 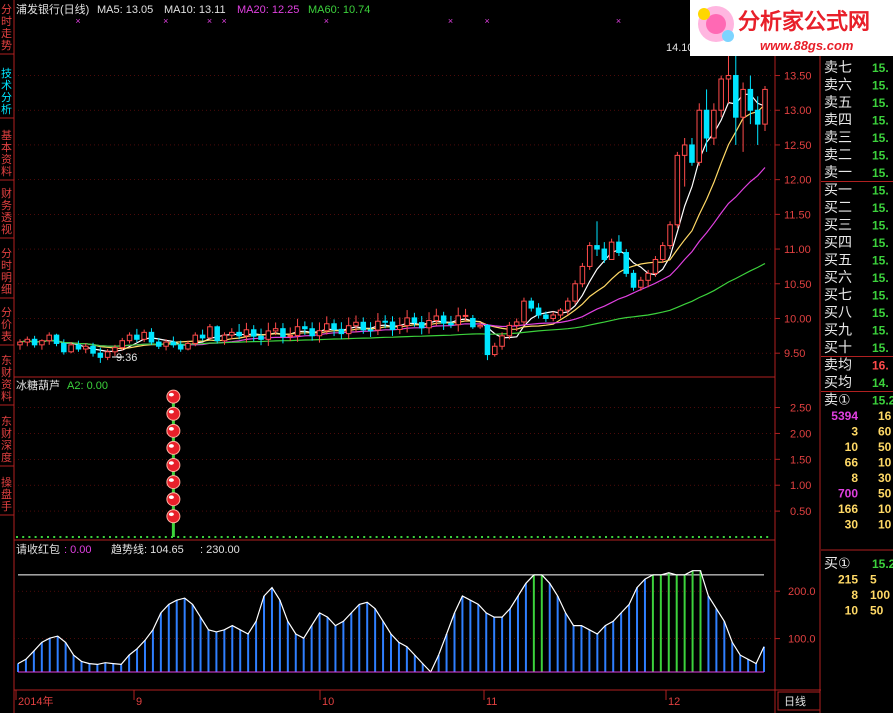 I want to click on indicator1-tick-label: 2.00, so click(x=800, y=434).